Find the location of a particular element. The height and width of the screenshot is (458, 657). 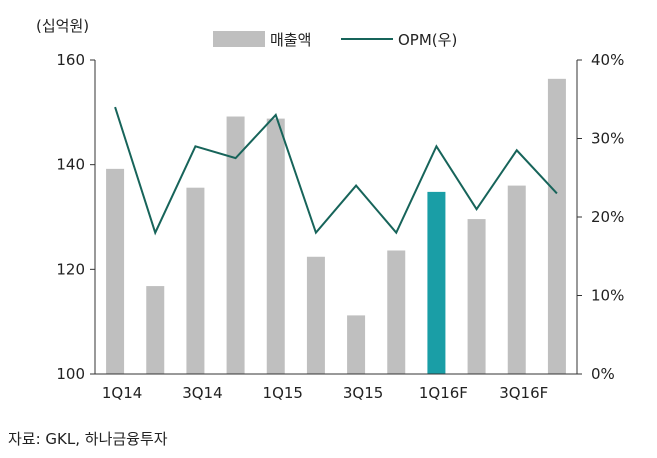

left-tick-label: 120 is located at coordinates (70, 269).